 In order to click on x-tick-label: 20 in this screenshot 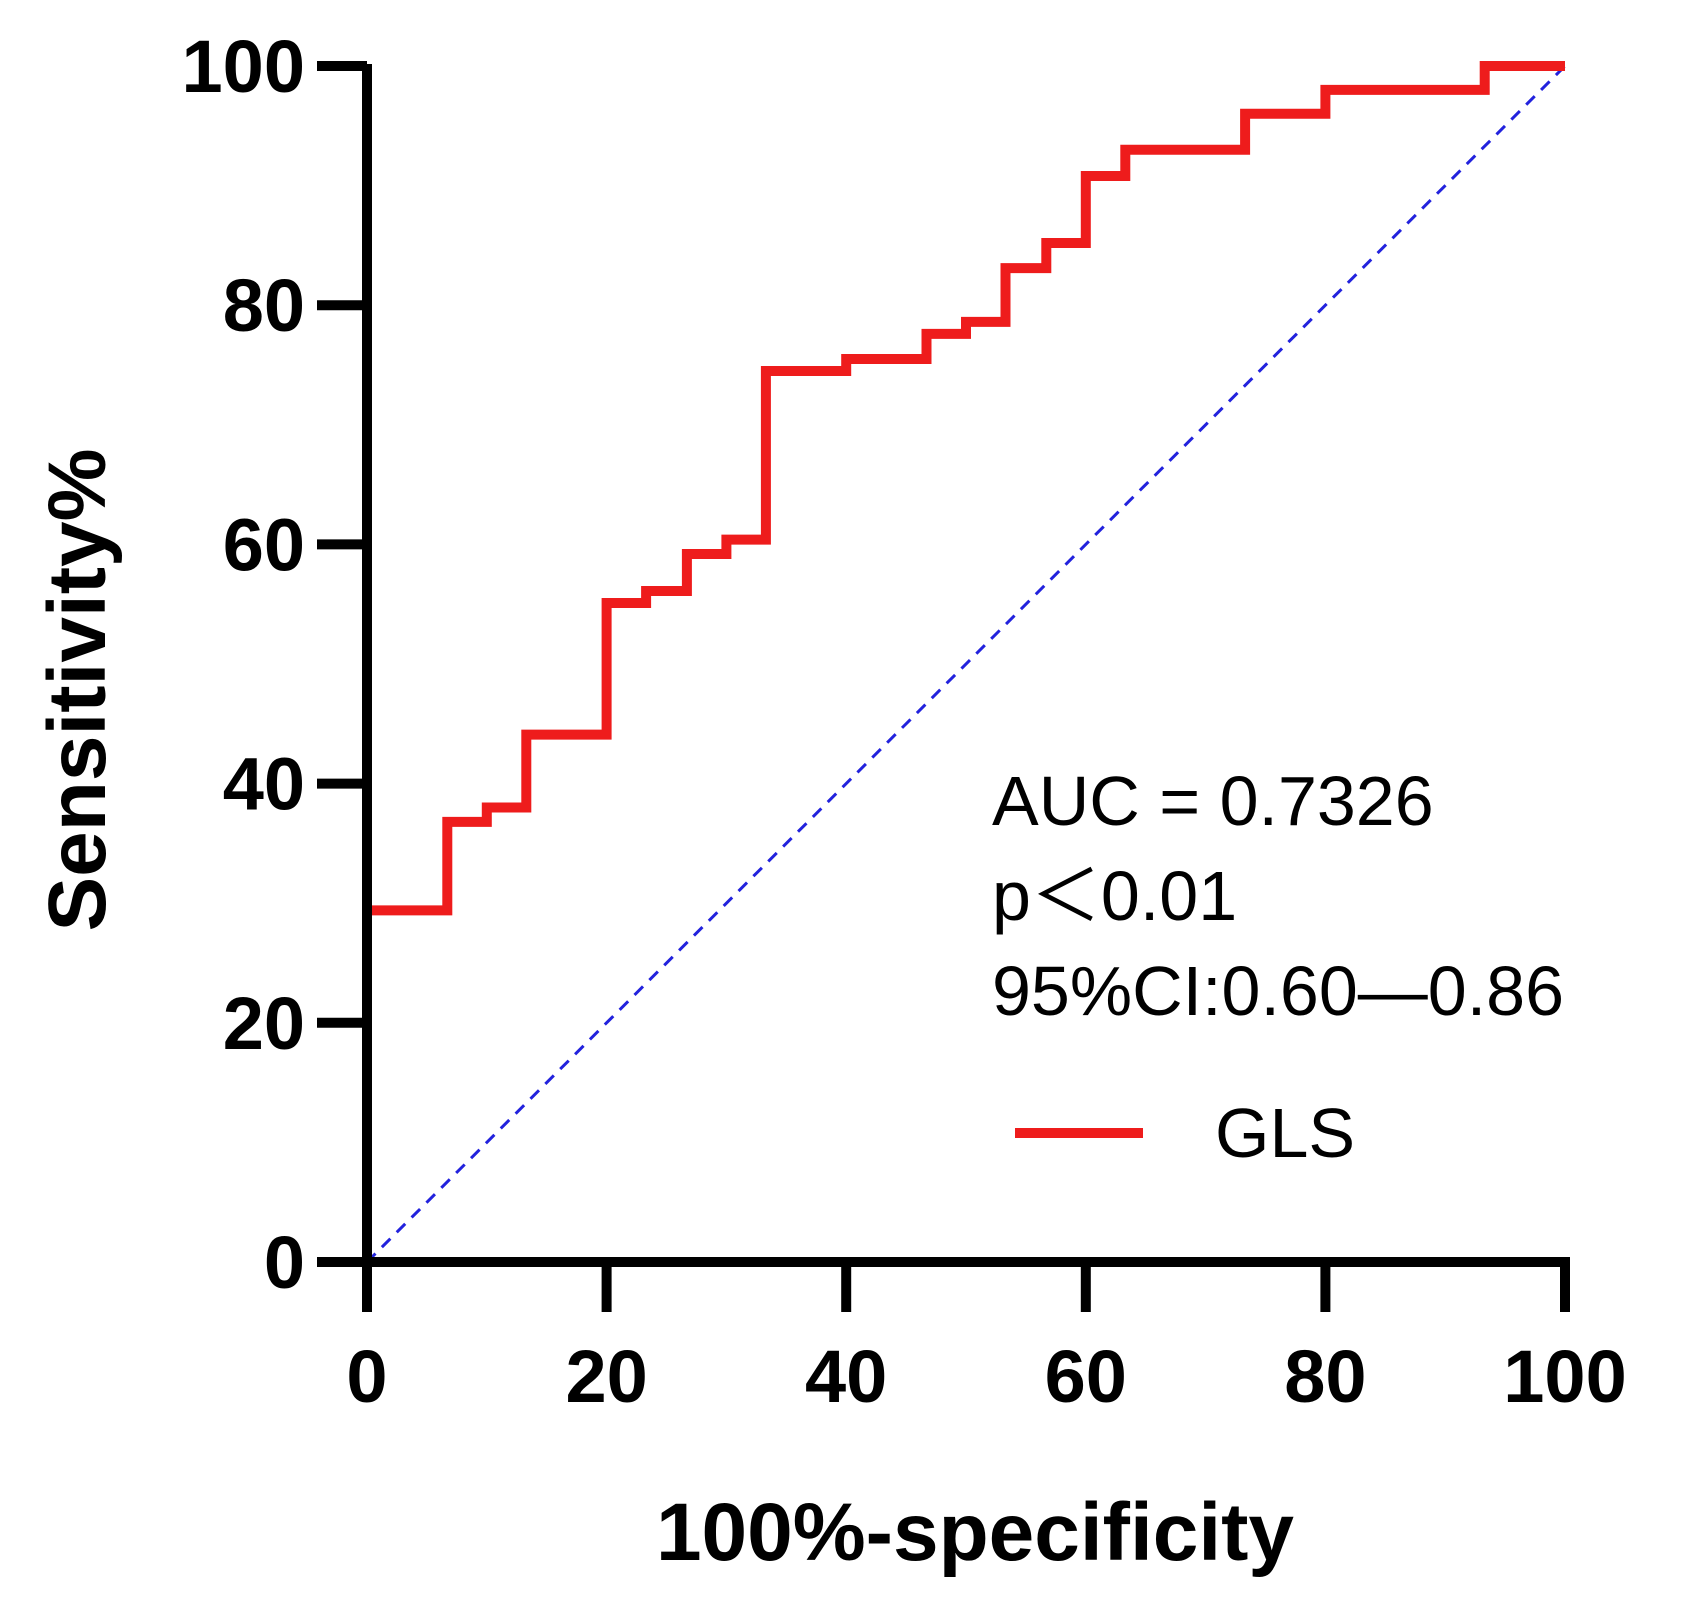, I will do `click(606, 1376)`.